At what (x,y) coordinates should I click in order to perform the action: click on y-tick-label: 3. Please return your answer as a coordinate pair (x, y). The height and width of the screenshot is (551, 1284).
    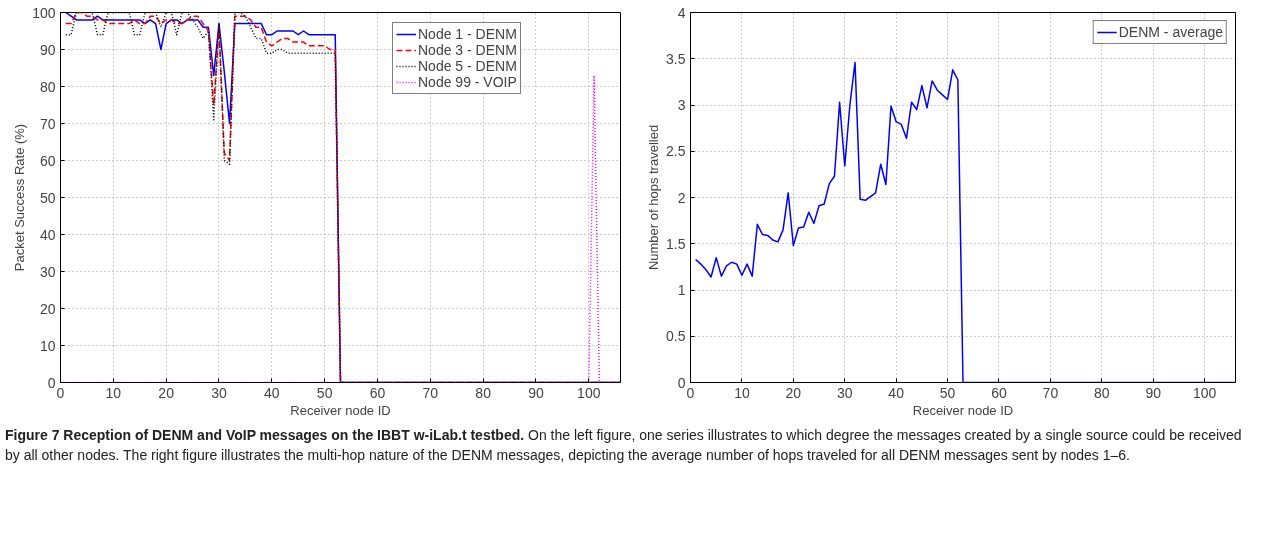
    Looking at the image, I should click on (681, 105).